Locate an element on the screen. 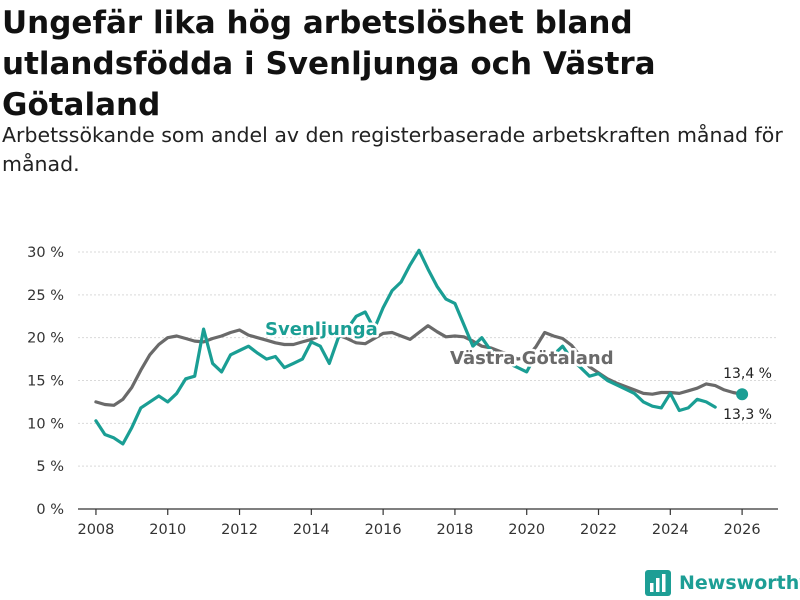 Image resolution: width=800 pixels, height=600 pixels. x-tick-label: 2024 is located at coordinates (670, 530).